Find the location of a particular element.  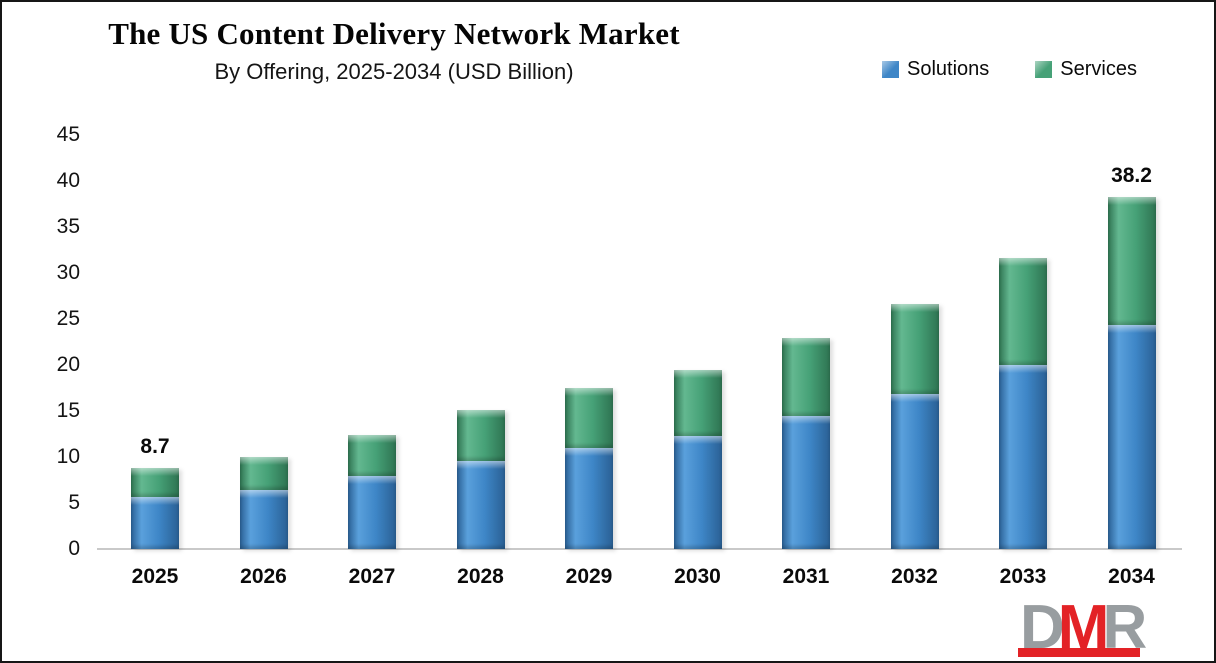

bar-2034 is located at coordinates (1131, 373).